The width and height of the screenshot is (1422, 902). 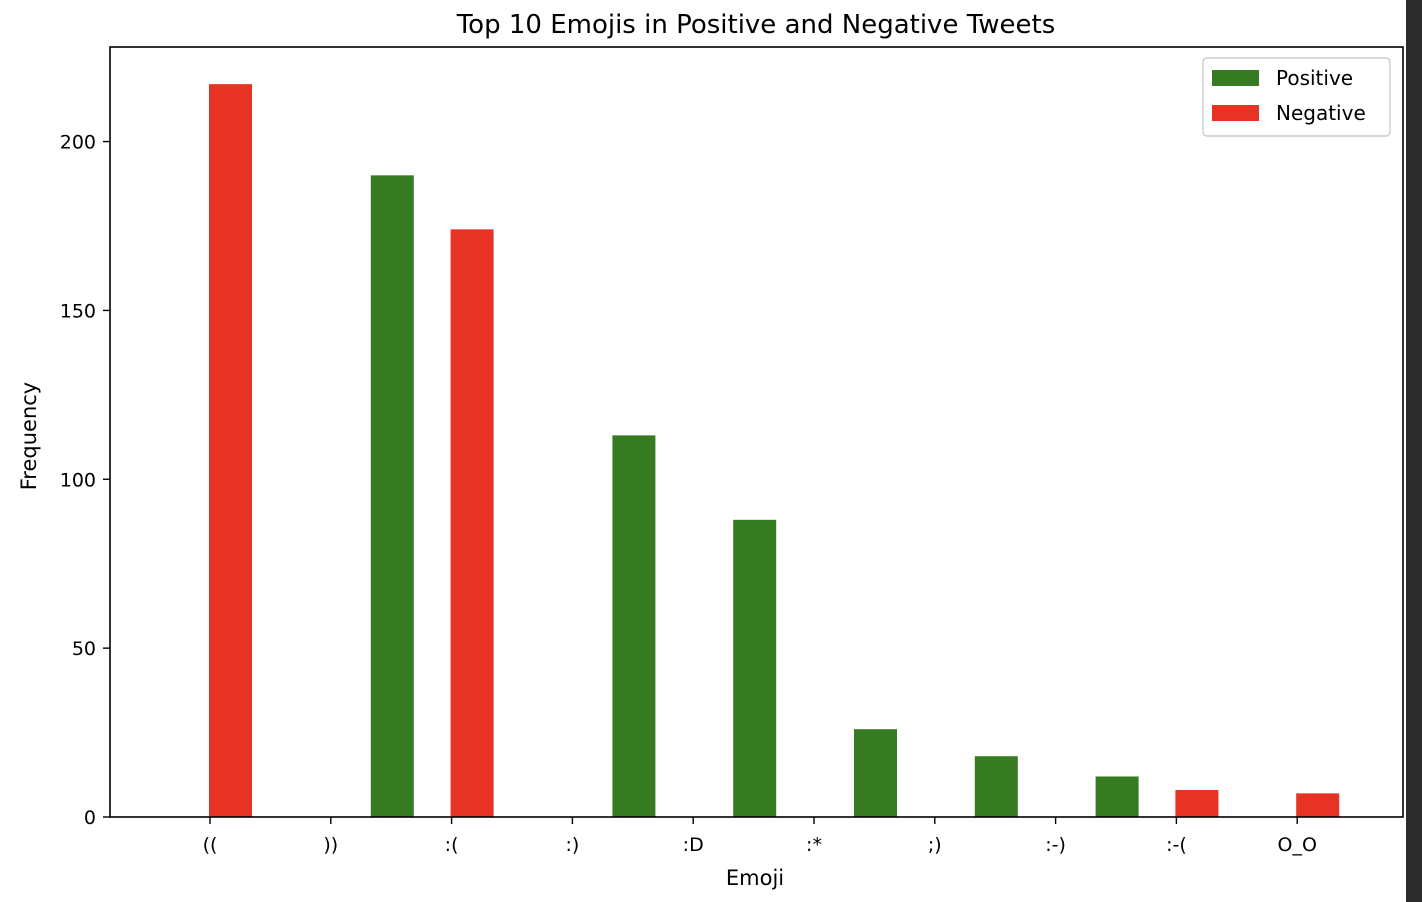 What do you see at coordinates (1321, 113) in the screenshot?
I see `legend-label-negative: Negative` at bounding box center [1321, 113].